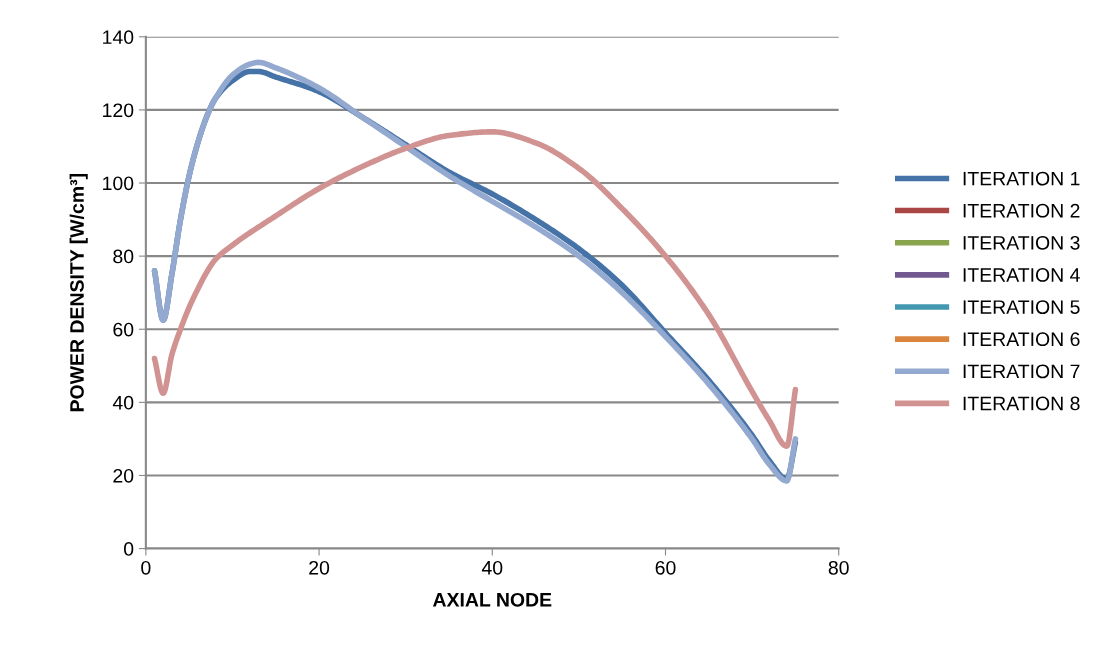  I want to click on legend-label: ITERATION 7, so click(1021, 371).